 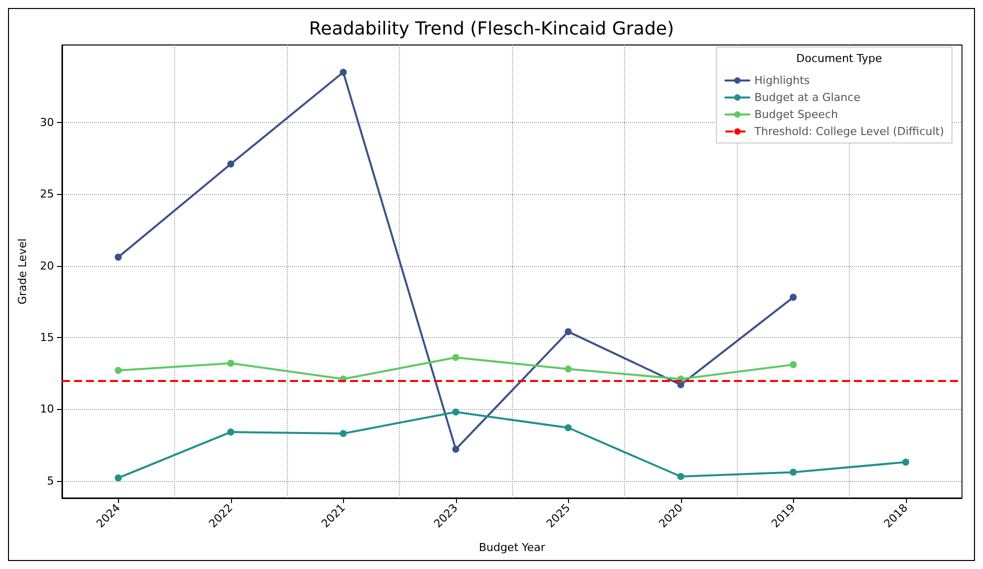 What do you see at coordinates (47, 194) in the screenshot?
I see `y-tick-label: 25` at bounding box center [47, 194].